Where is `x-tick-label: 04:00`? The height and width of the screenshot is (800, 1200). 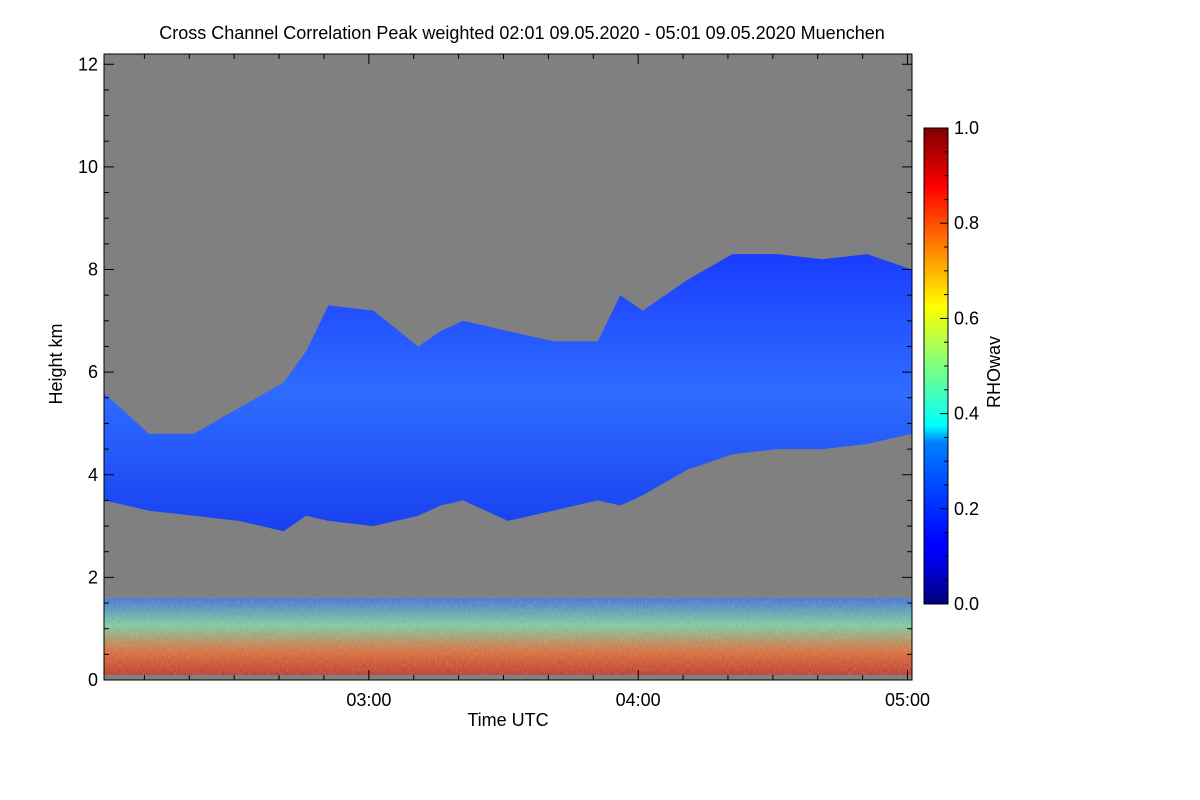 x-tick-label: 04:00 is located at coordinates (638, 700).